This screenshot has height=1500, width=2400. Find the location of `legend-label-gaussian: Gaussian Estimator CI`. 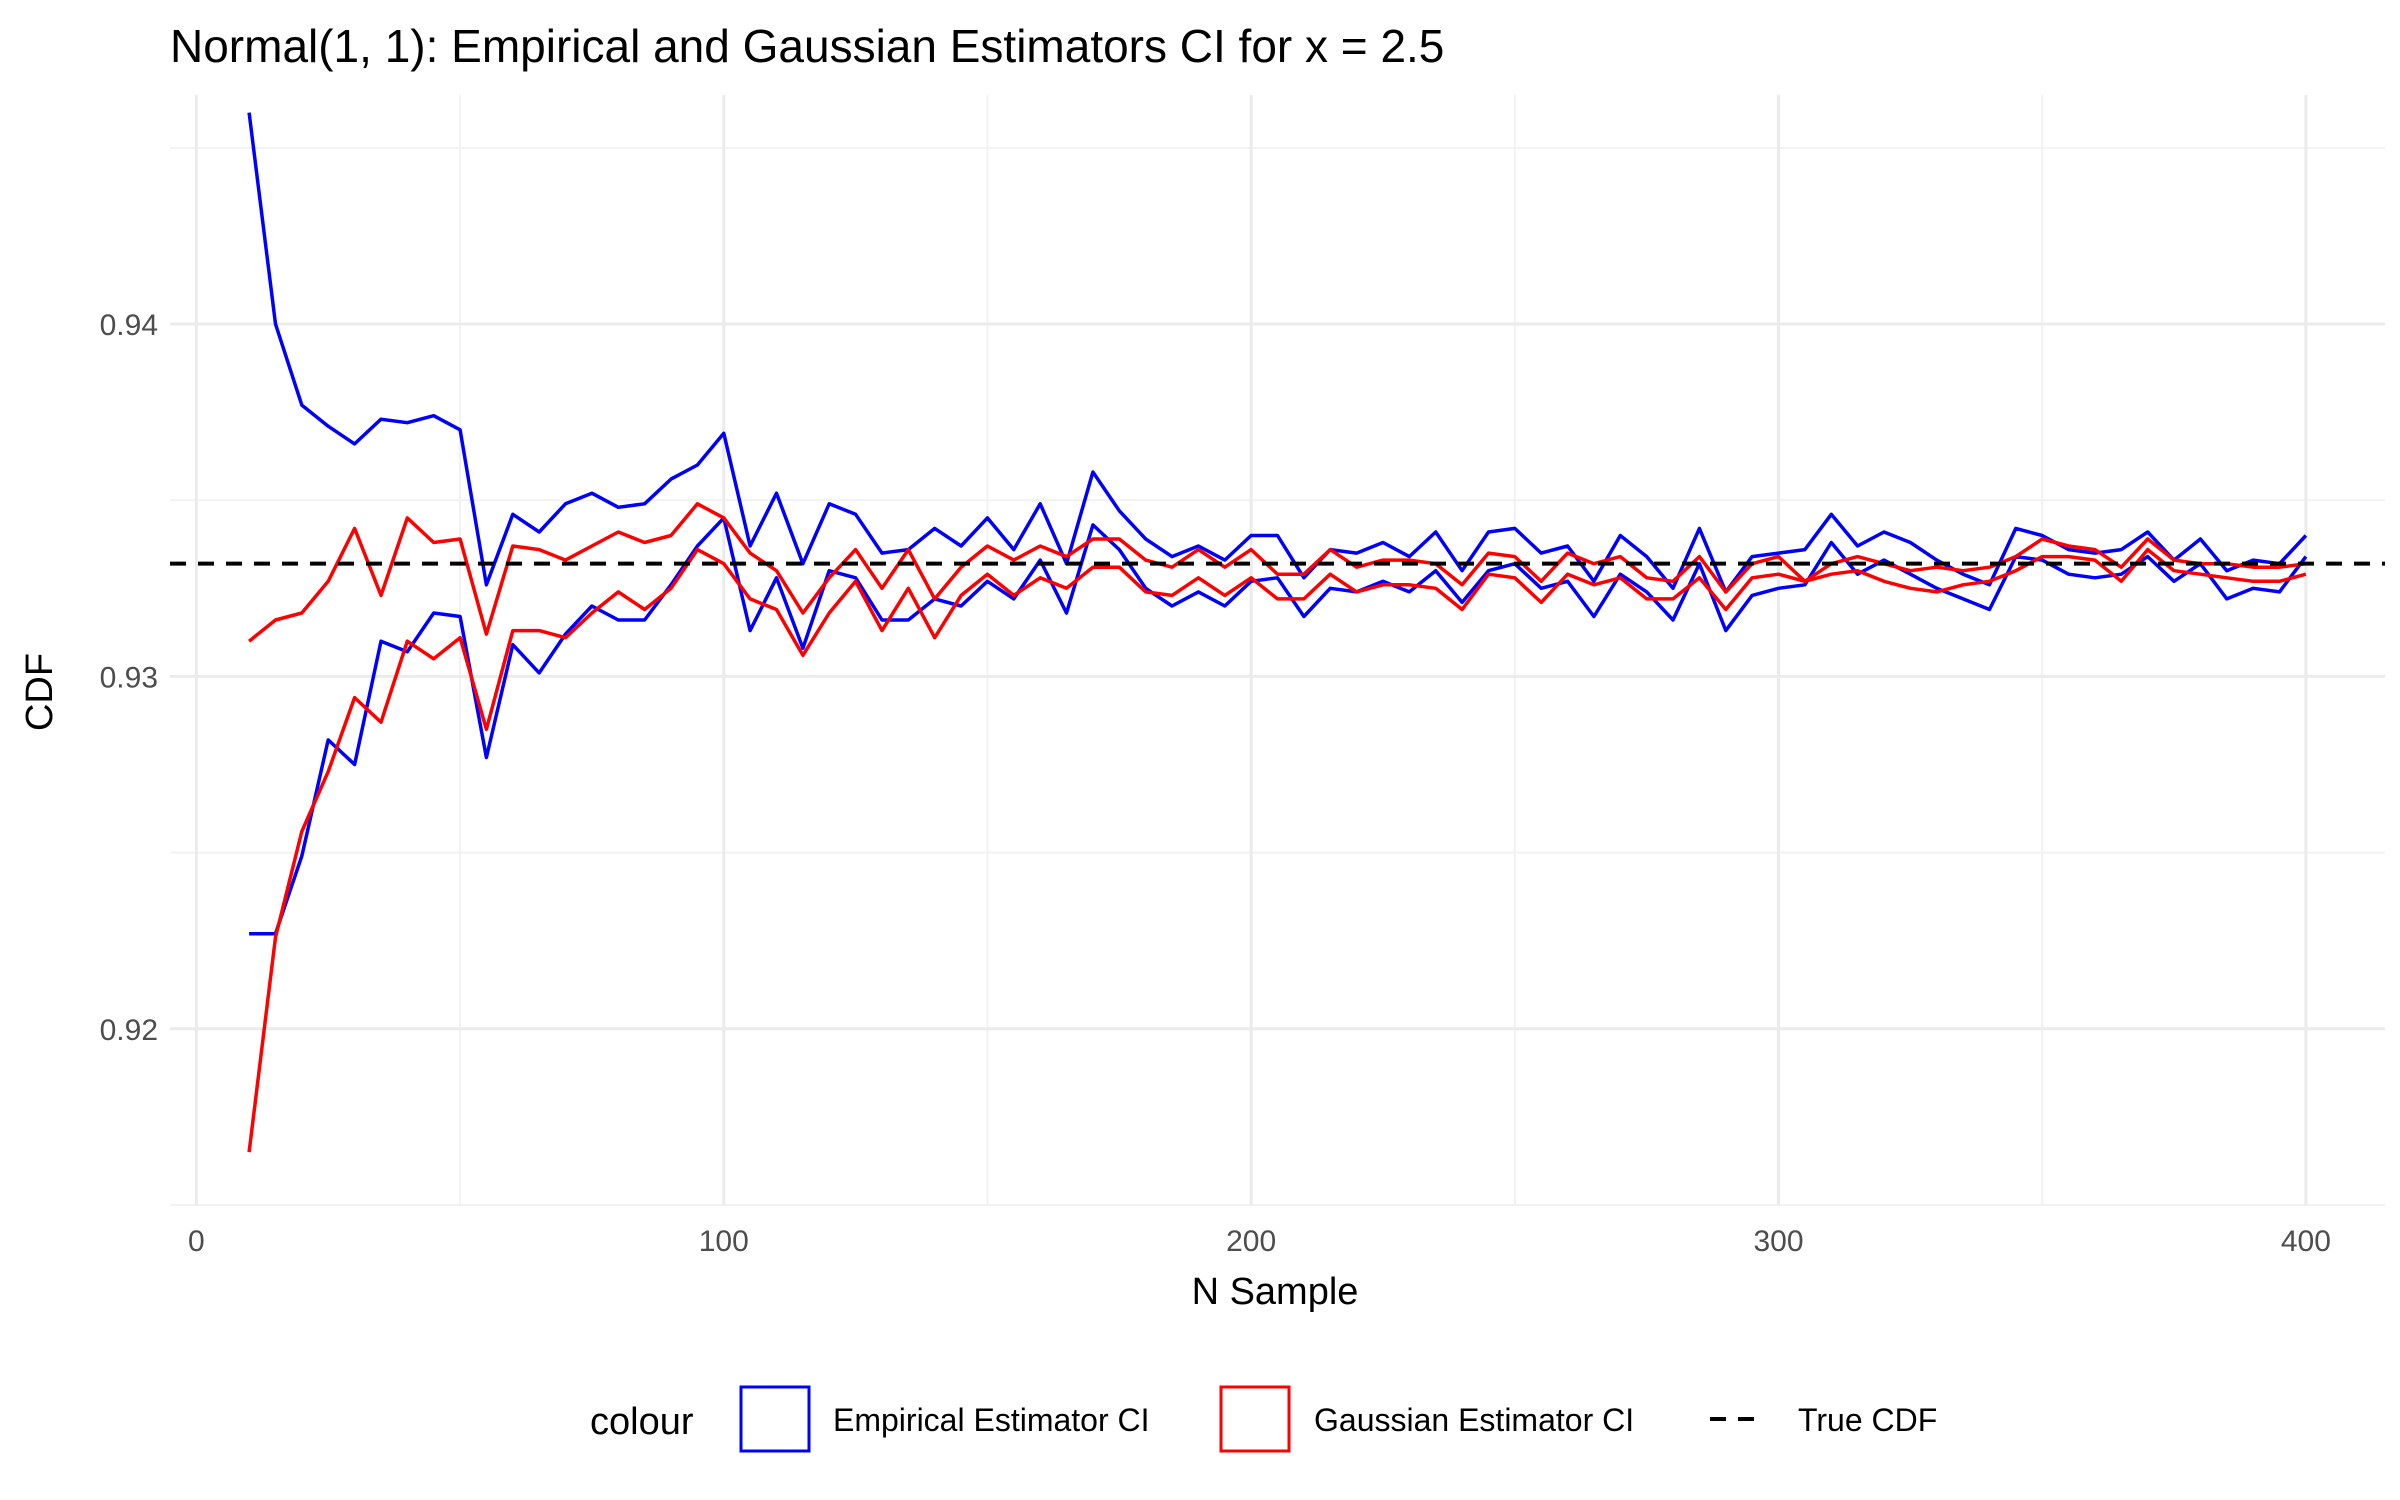

legend-label-gaussian: Gaussian Estimator CI is located at coordinates (1474, 1420).